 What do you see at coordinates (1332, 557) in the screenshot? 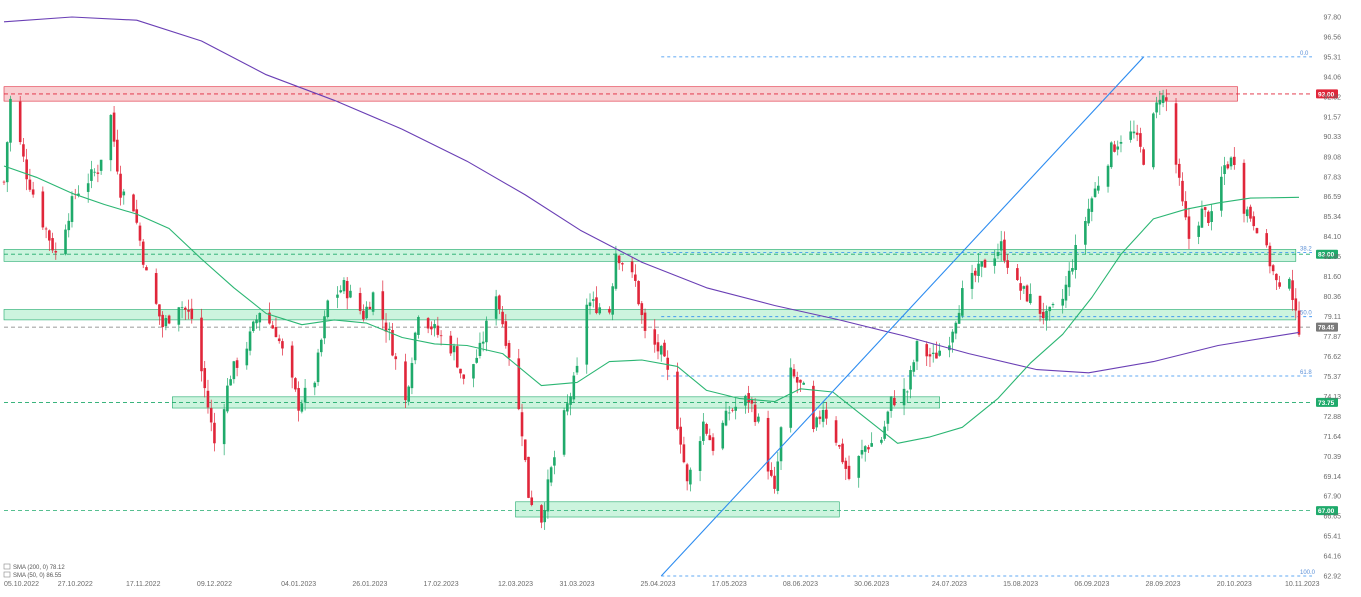
I see `y-tick-label-27: 64.16` at bounding box center [1332, 557].